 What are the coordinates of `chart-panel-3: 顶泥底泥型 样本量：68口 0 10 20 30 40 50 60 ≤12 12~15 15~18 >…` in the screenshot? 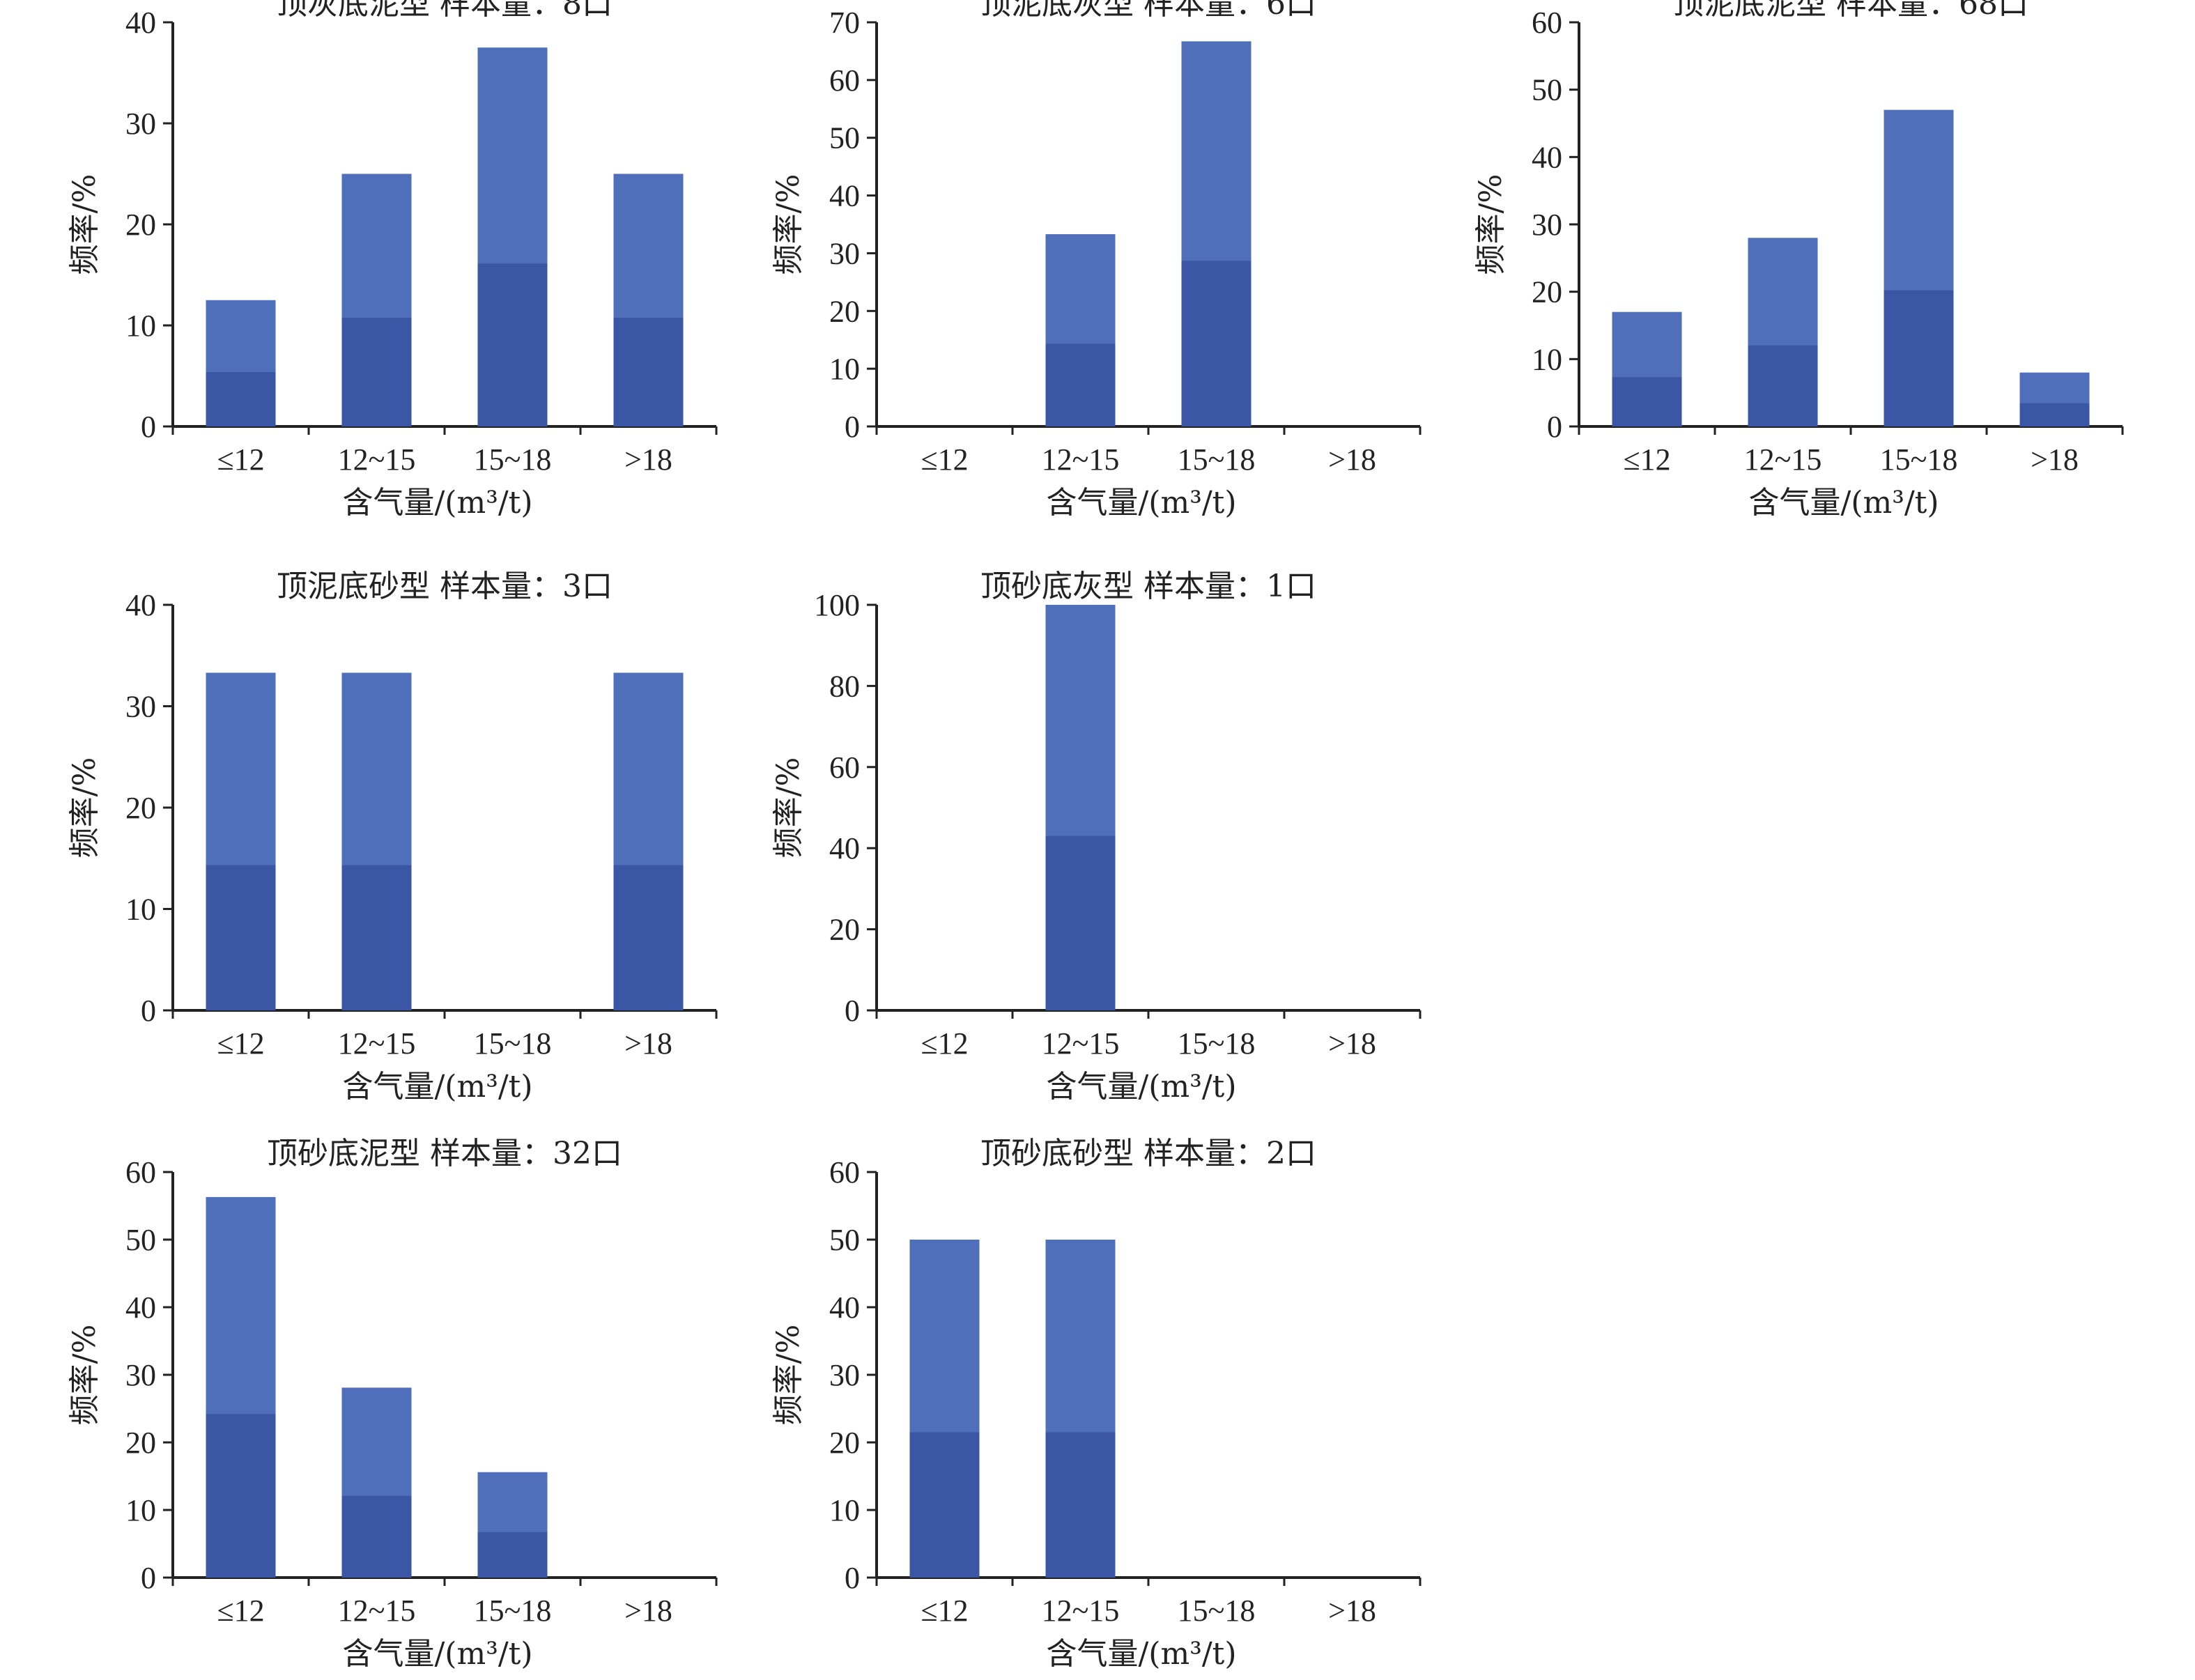 It's located at (1798, 260).